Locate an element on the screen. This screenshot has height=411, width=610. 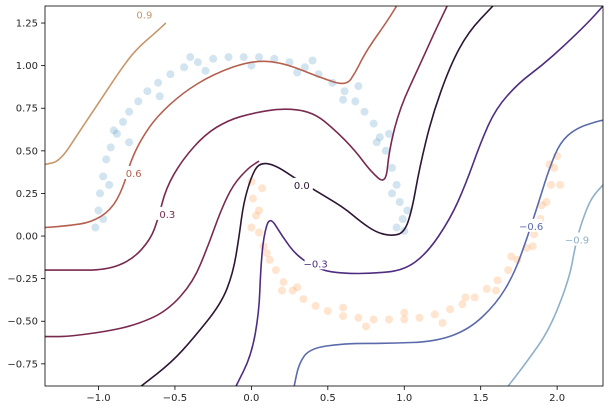
x-tick-label: 1.0 is located at coordinates (404, 398).